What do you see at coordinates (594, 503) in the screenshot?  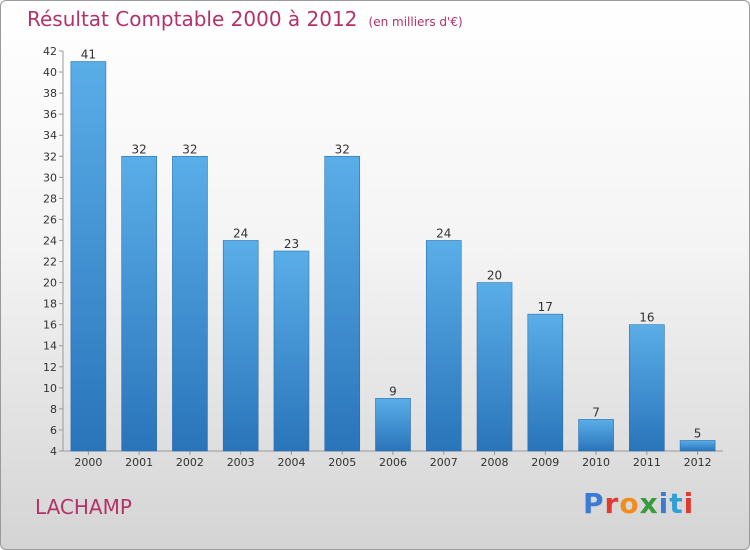 I see `brand-letter: P` at bounding box center [594, 503].